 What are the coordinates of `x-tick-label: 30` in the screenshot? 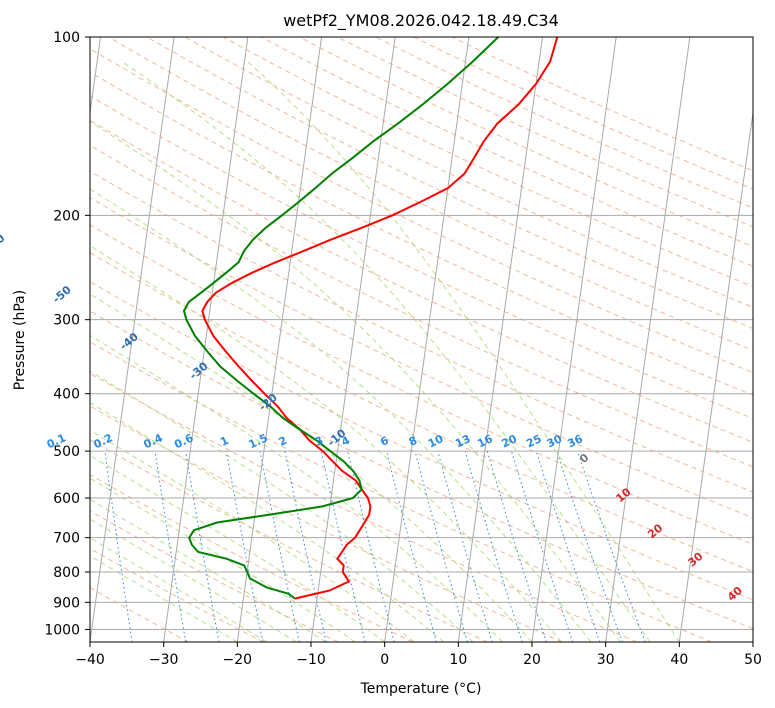 It's located at (606, 660).